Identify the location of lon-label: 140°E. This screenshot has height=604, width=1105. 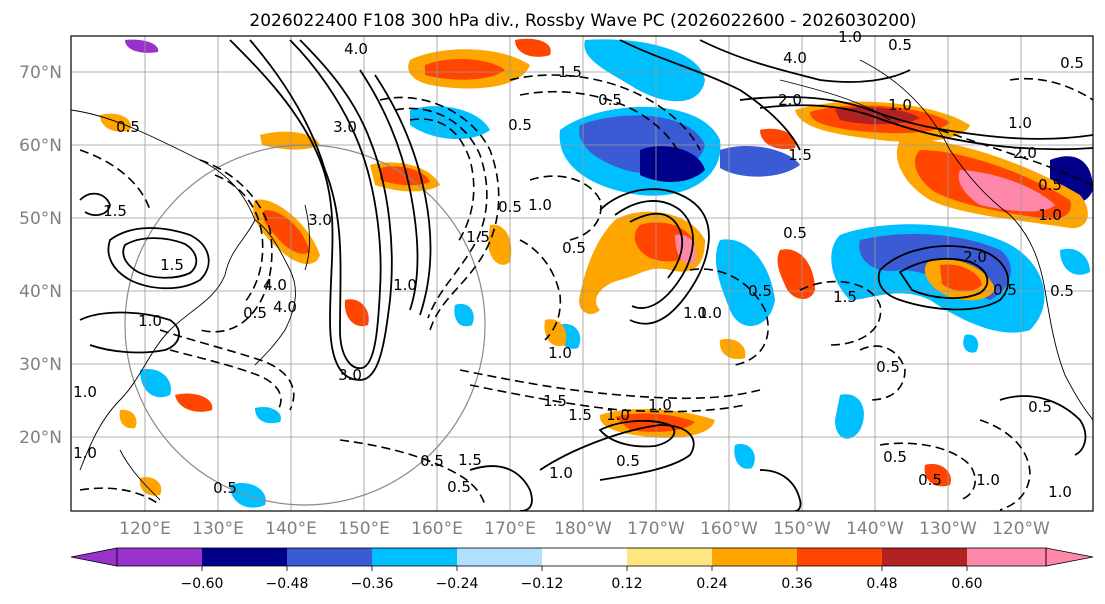
(291, 529).